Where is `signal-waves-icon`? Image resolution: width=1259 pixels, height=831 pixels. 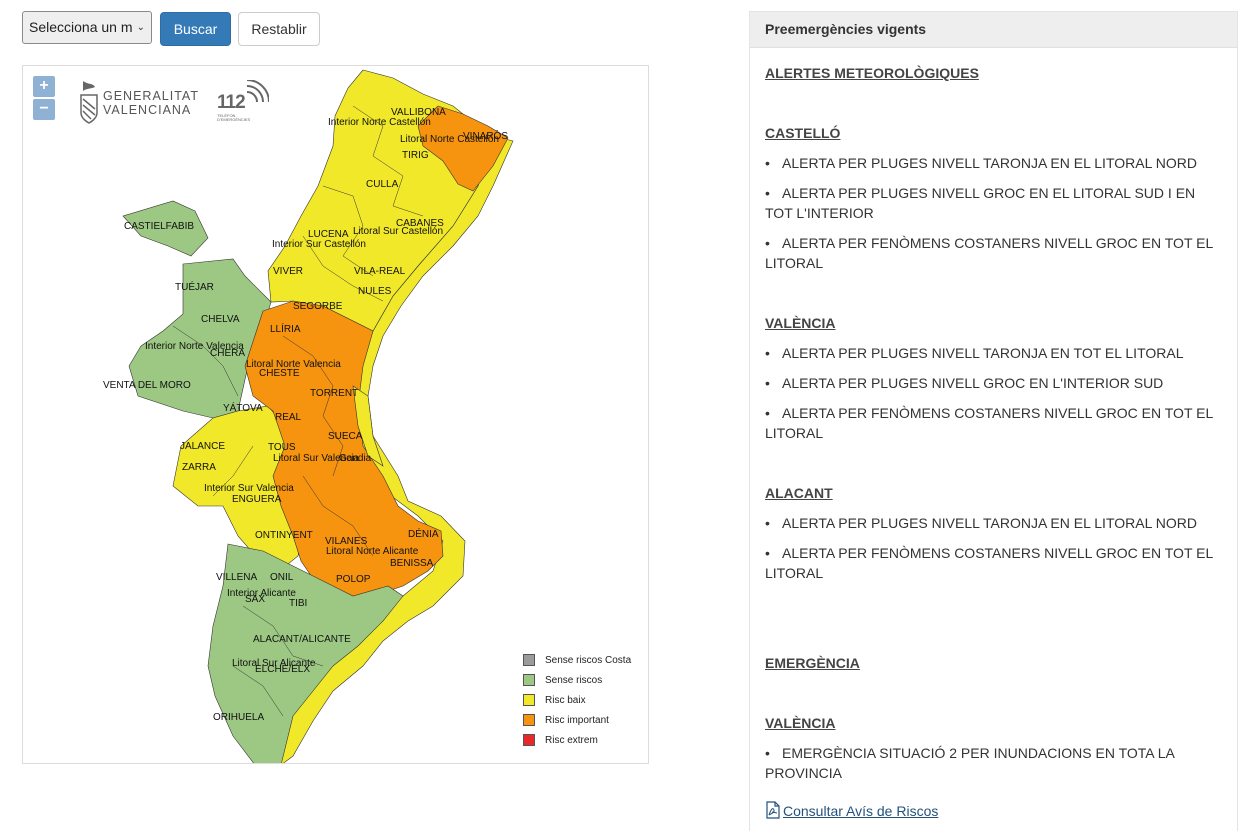
signal-waves-icon is located at coordinates (257, 91).